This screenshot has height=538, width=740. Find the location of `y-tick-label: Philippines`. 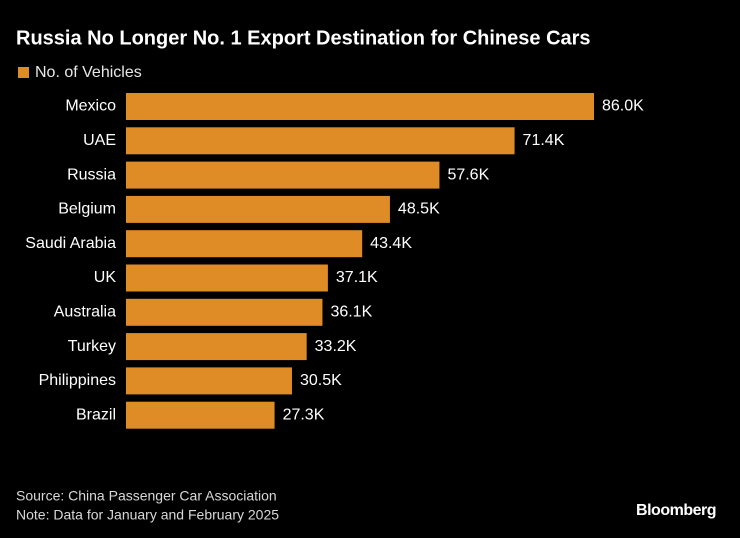

y-tick-label: Philippines is located at coordinates (77, 380).